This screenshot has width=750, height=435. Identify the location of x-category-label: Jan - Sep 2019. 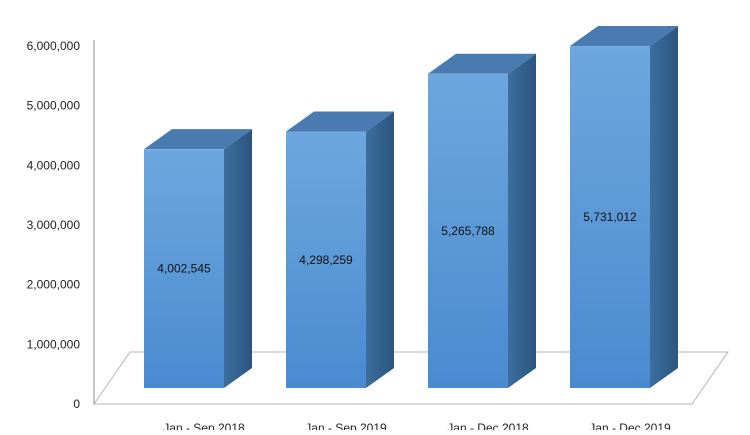
(346, 425).